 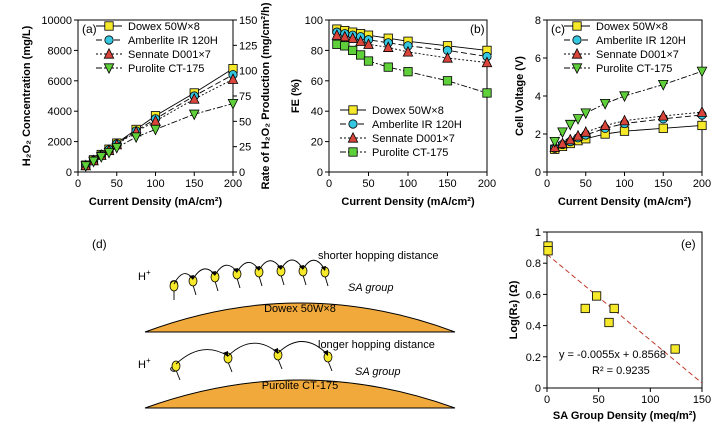 What do you see at coordinates (702, 184) in the screenshot?
I see `x-tick-label: 200` at bounding box center [702, 184].